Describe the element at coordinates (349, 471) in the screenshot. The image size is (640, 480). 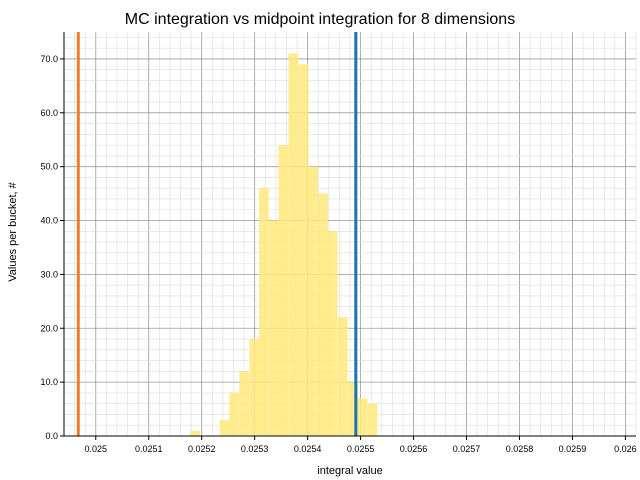
I see `x-axis-label: integral value` at that location.